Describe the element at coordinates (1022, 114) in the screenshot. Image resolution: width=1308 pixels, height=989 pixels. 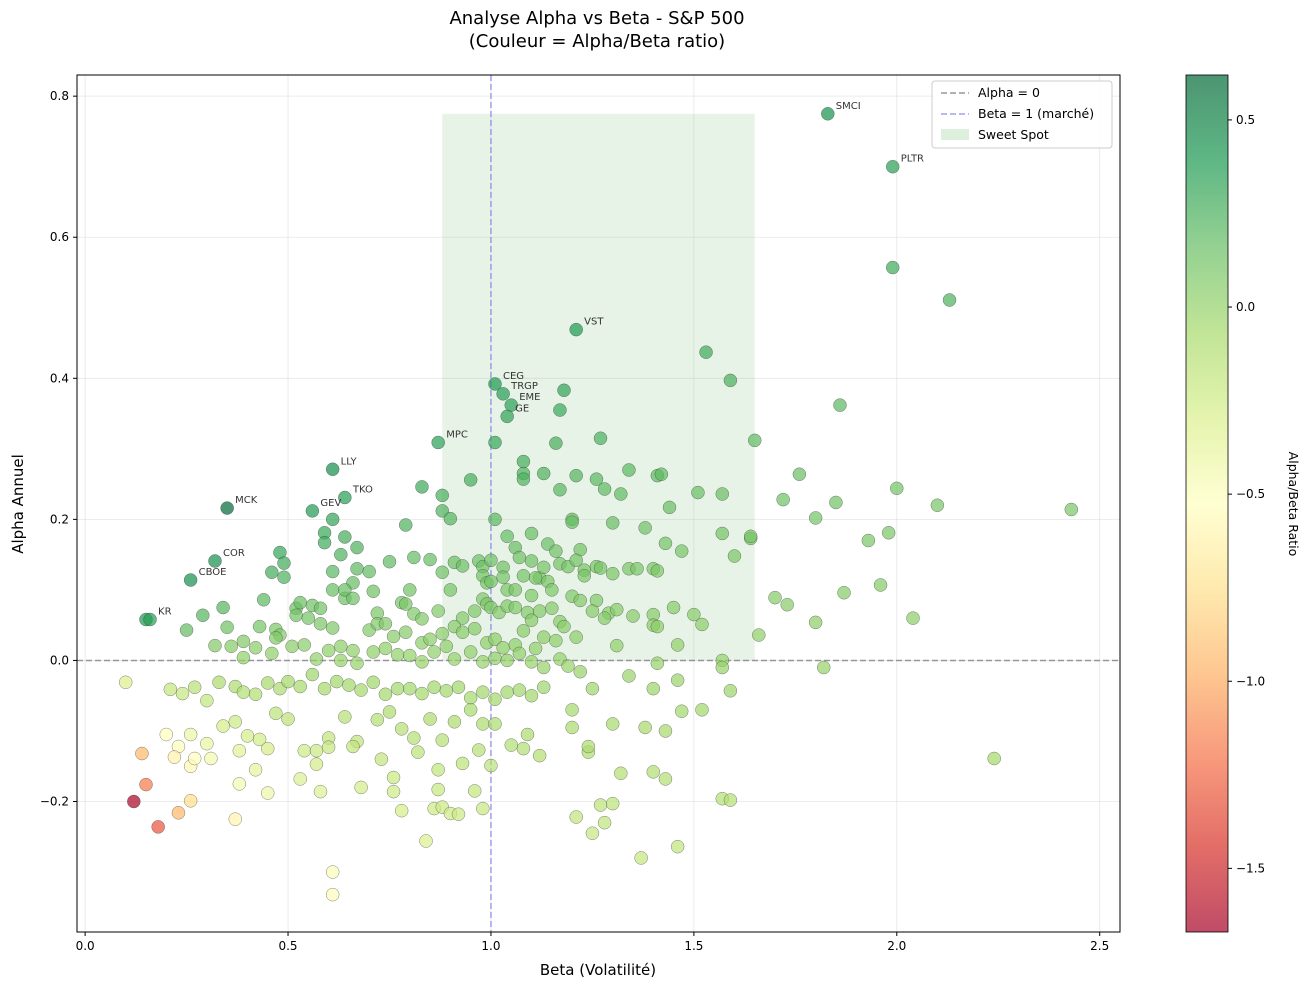
I see `legend-box` at that location.